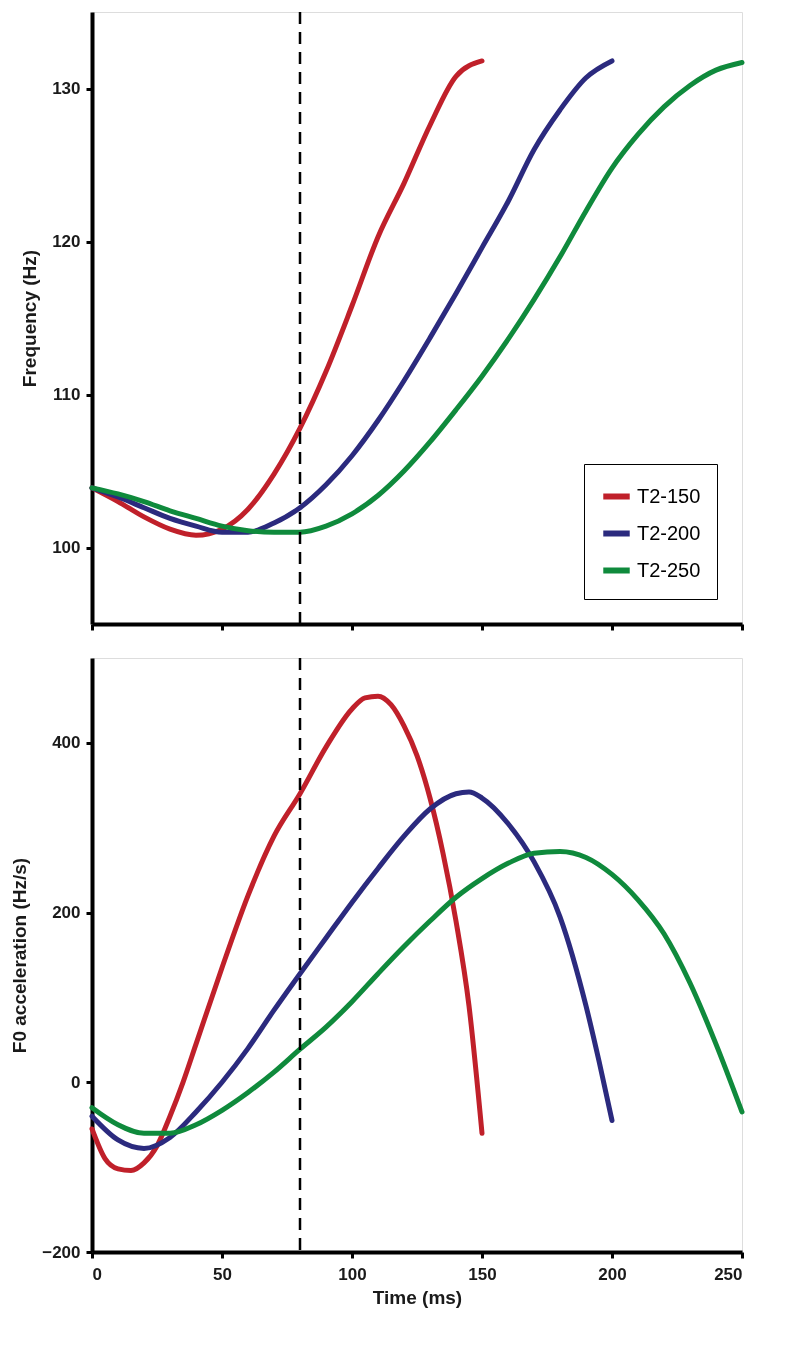 This screenshot has width=801, height=1353. Describe the element at coordinates (97, 1274) in the screenshot. I see `x-tick-label: 0` at that location.